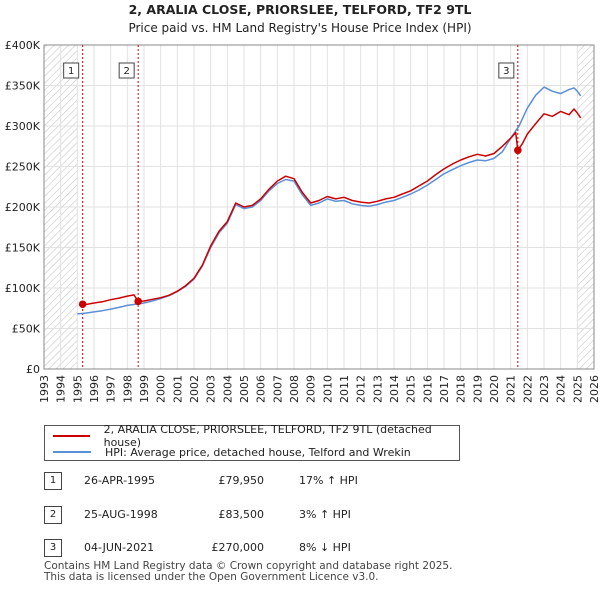 This screenshot has width=600, height=590. I want to click on x-tick-label: 2020, so click(494, 389).